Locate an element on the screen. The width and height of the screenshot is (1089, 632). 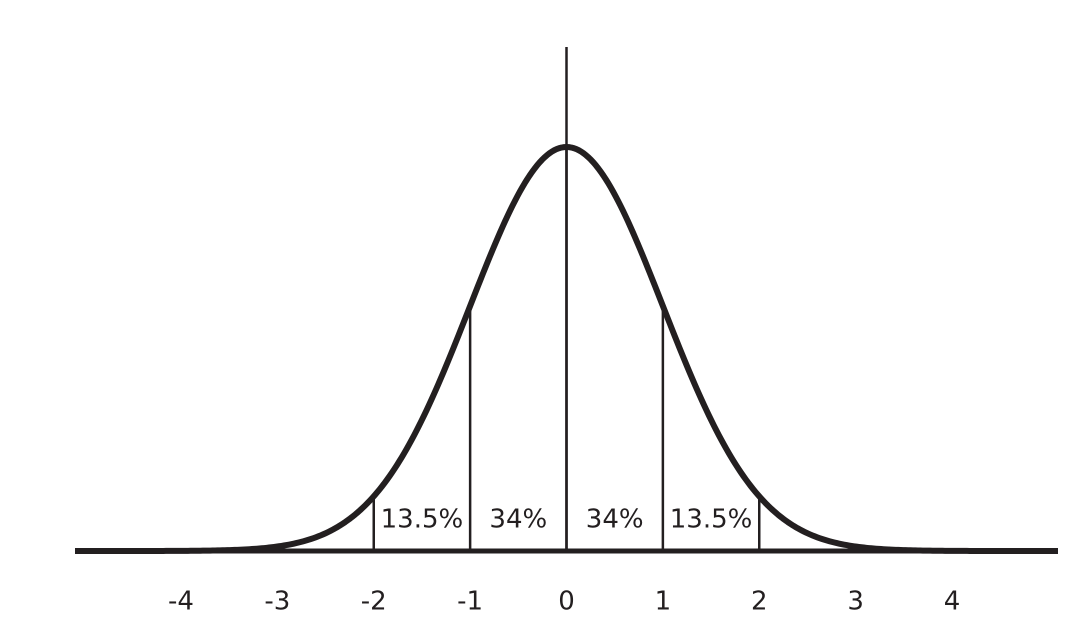
x-tick-label: -1 is located at coordinates (470, 602).